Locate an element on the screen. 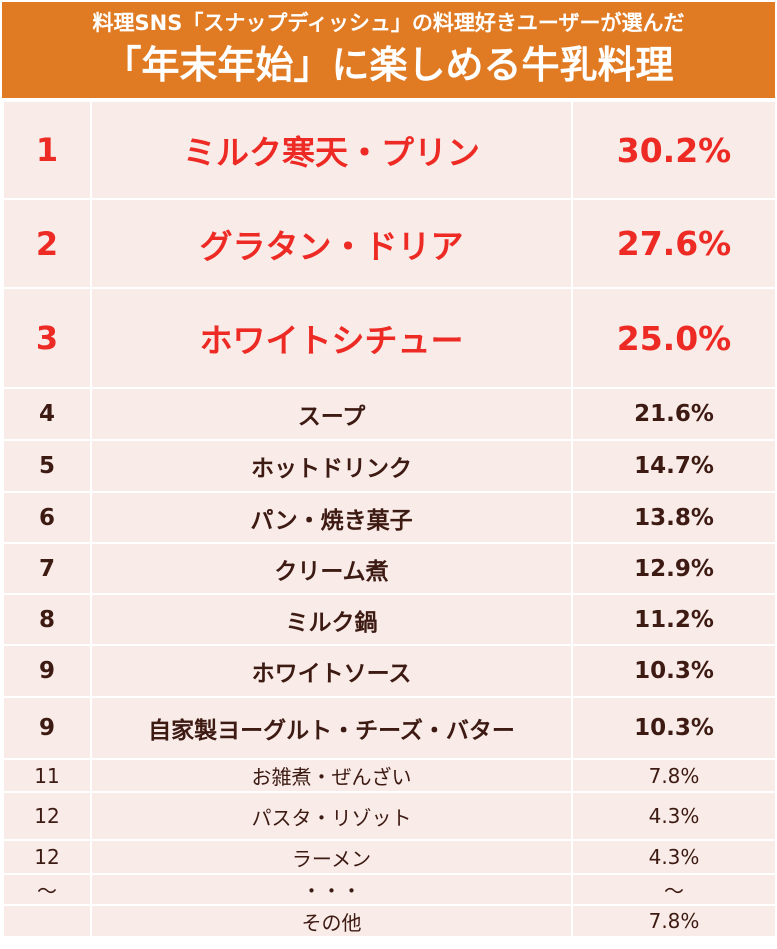 This screenshot has height=949, width=777. table-row: 11 お雑煮・ぜんざい 7.8% is located at coordinates (389, 775).